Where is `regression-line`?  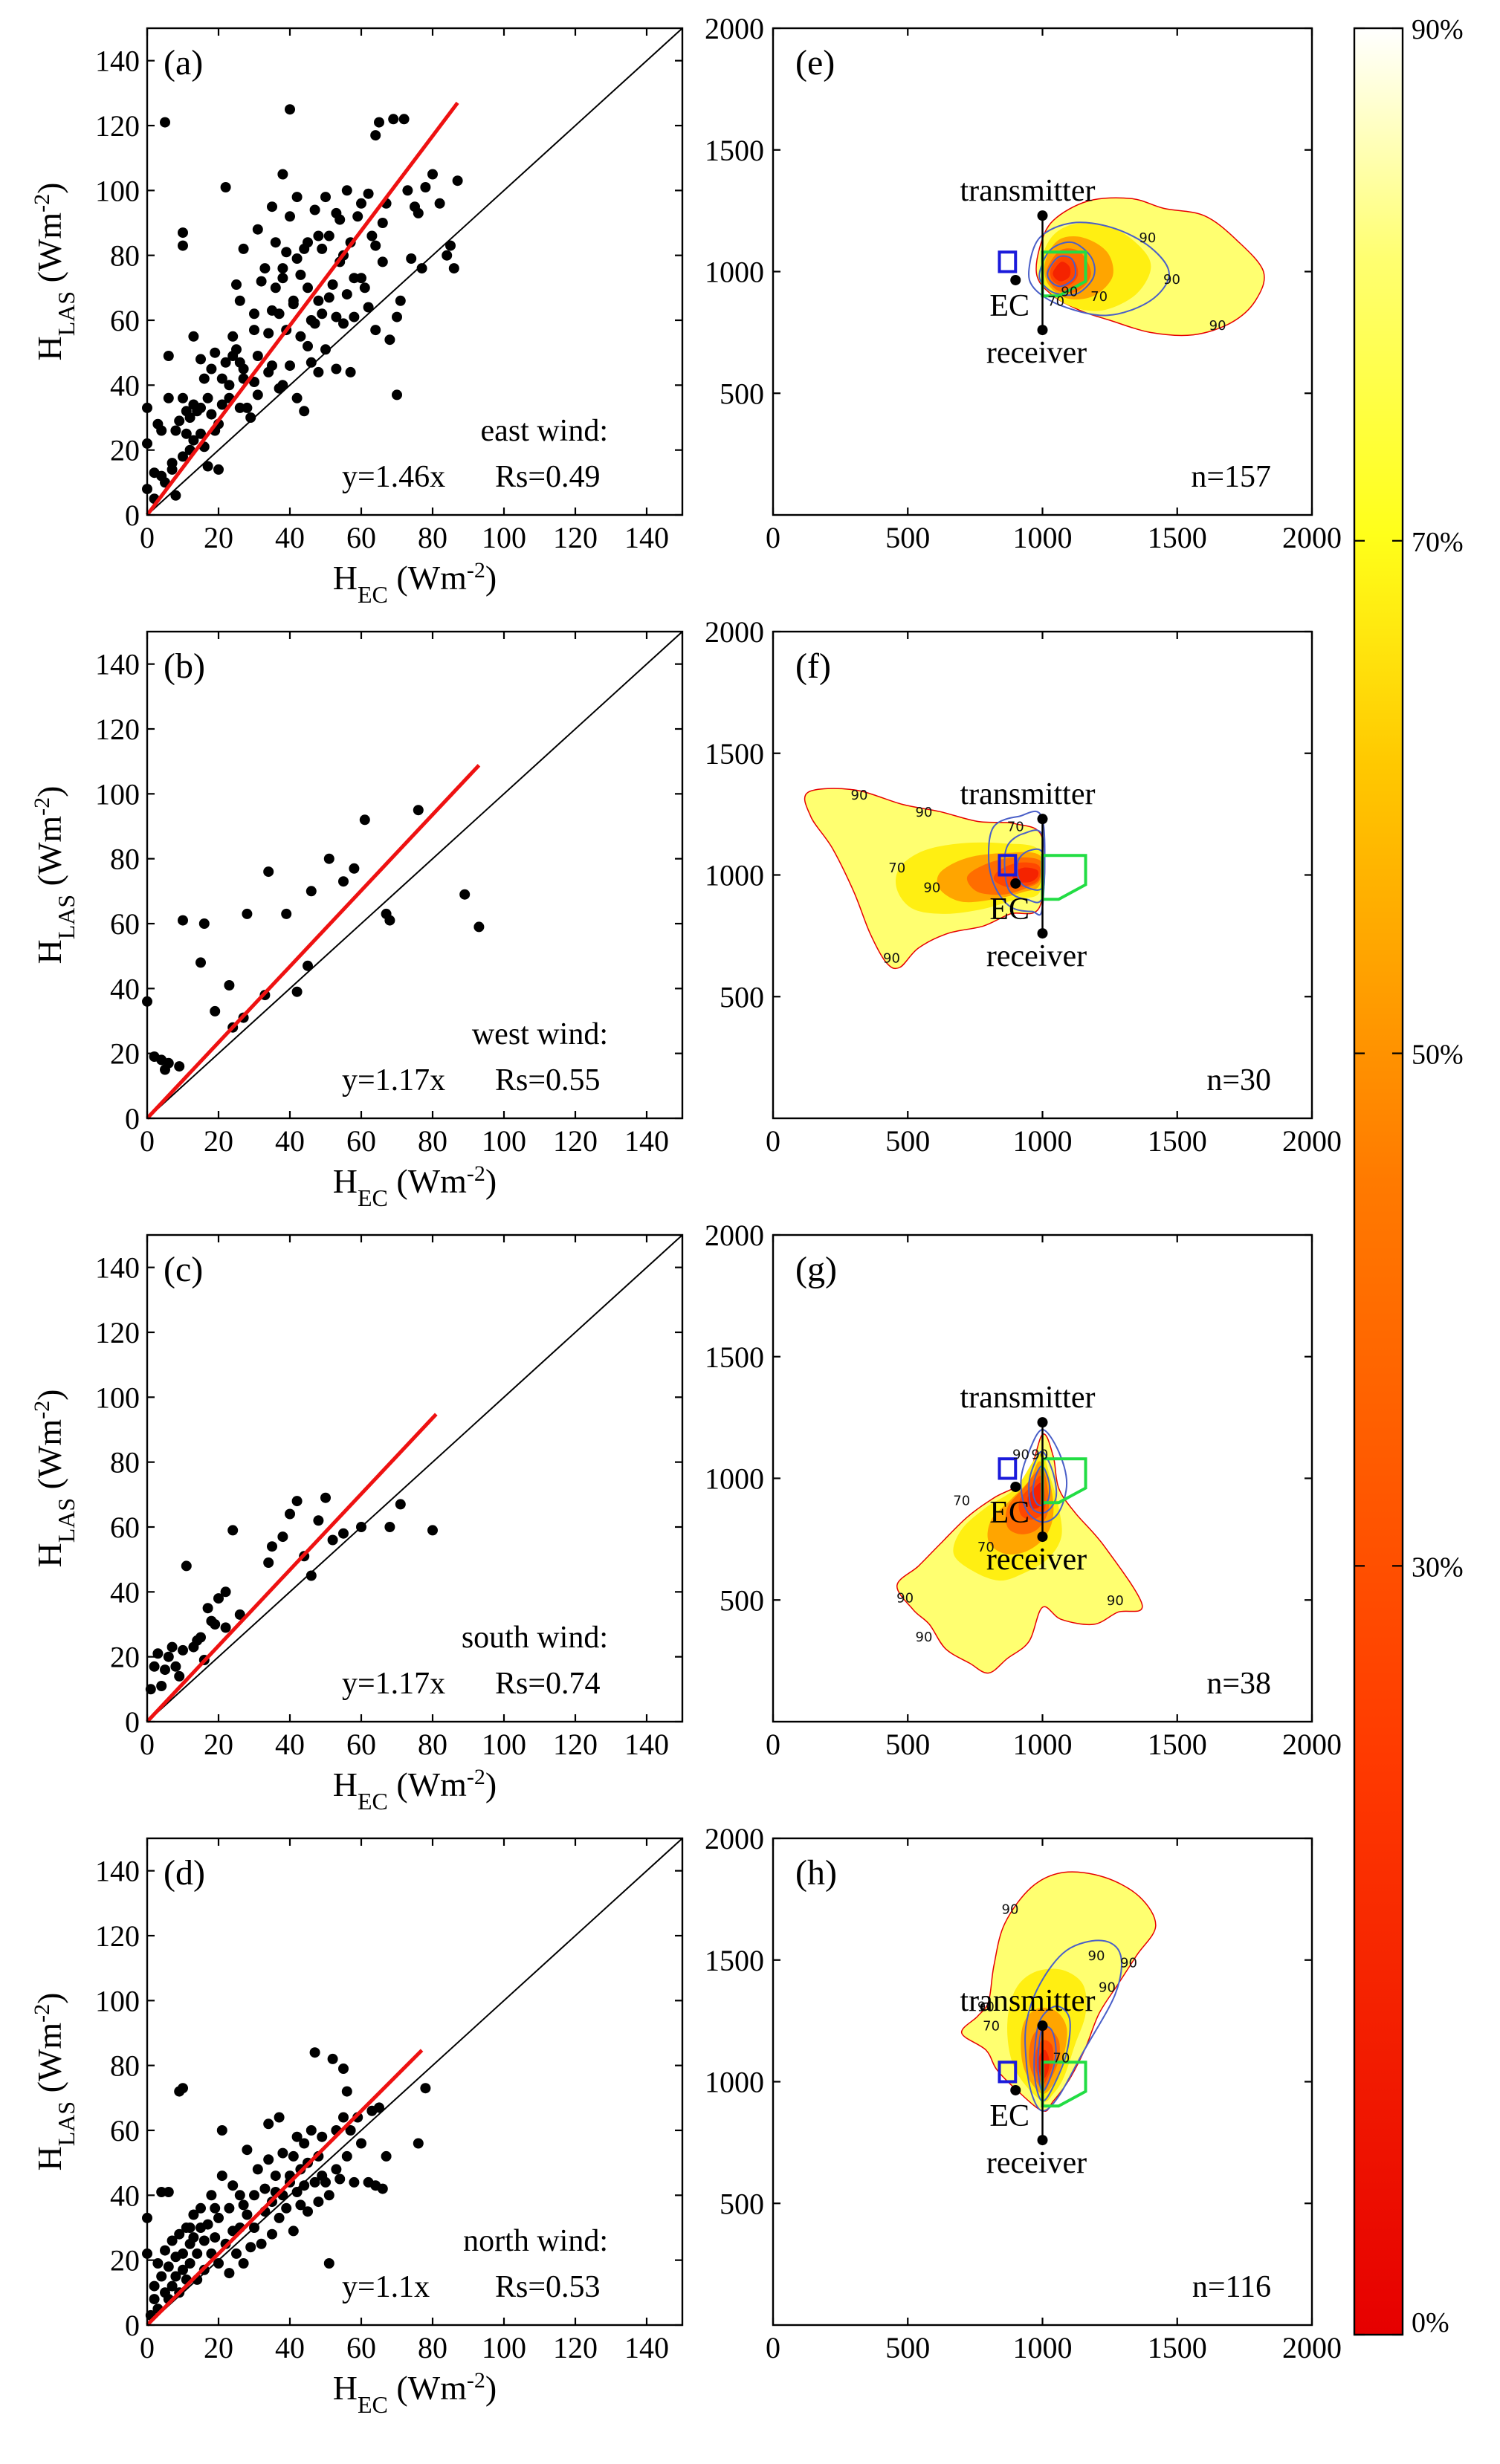 regression-line is located at coordinates (302, 308).